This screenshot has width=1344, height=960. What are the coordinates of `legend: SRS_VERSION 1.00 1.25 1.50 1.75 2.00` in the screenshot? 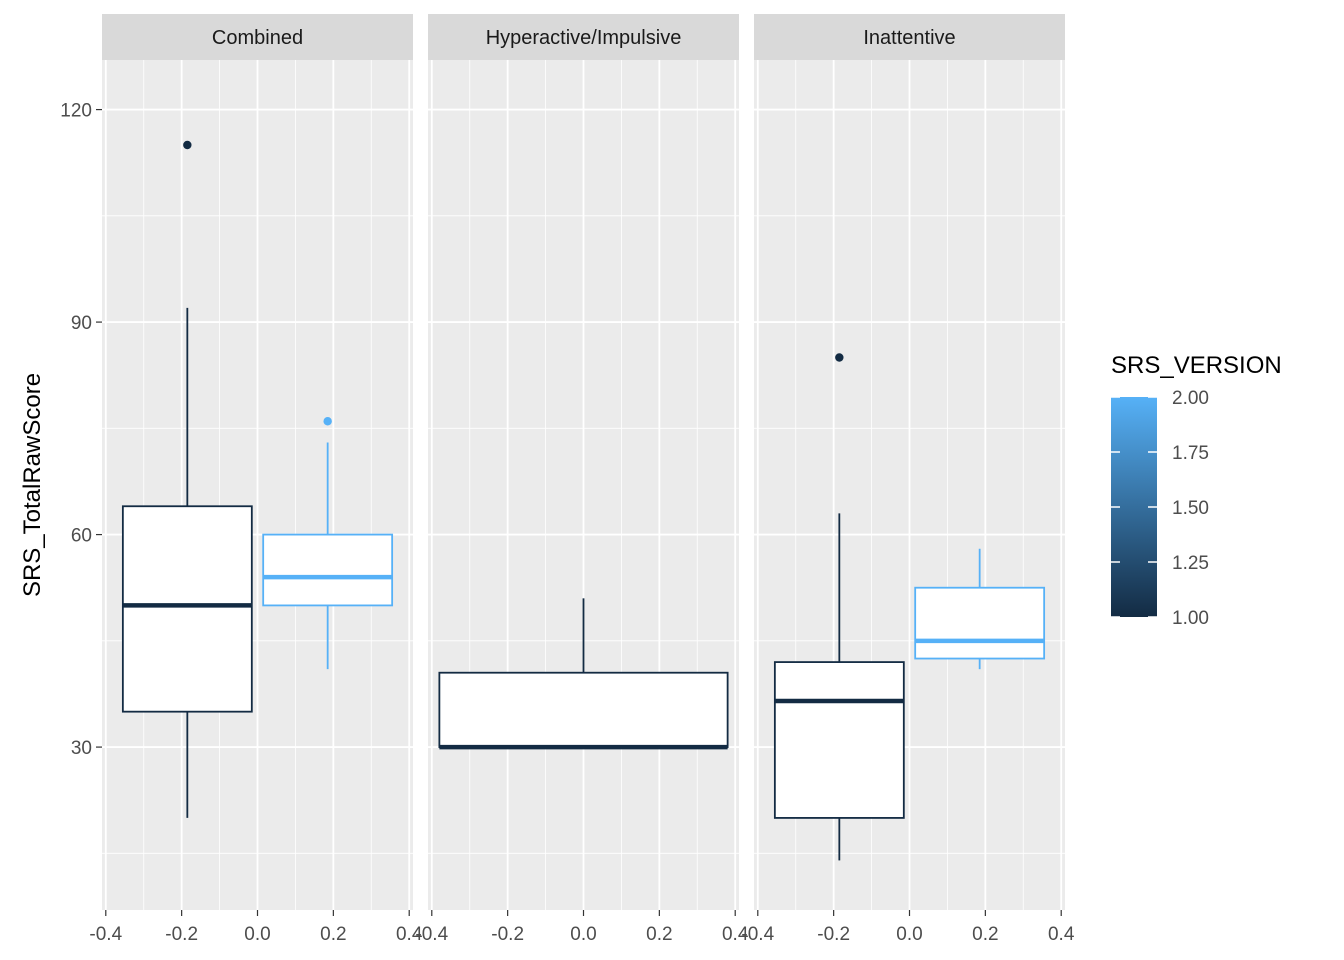 It's located at (1196, 490).